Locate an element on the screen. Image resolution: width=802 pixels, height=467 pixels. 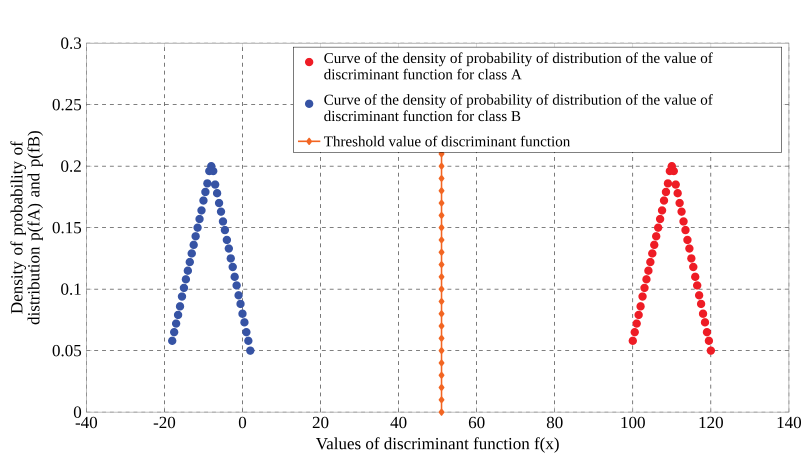
x-tick-label: 100 is located at coordinates (633, 422).